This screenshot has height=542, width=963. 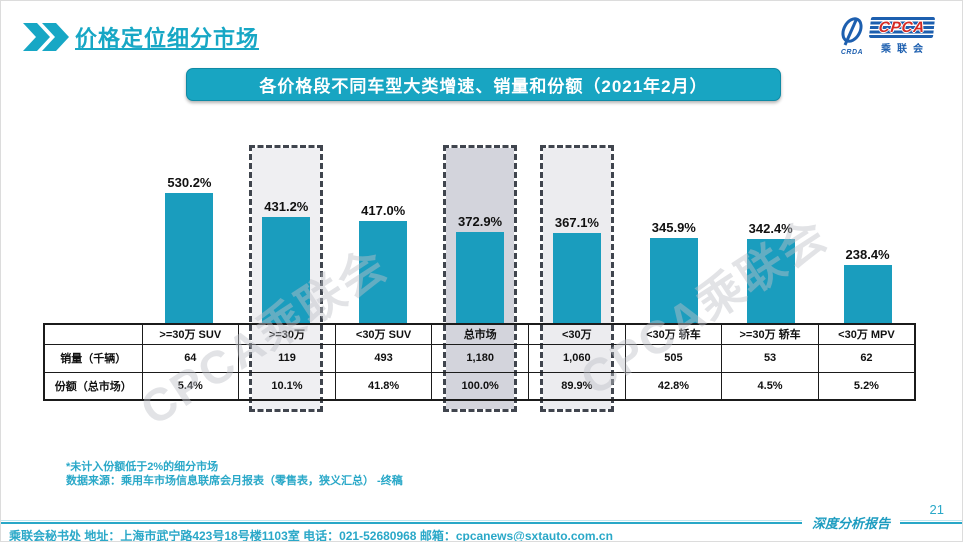 I want to click on slide-header: 价格定位细分市场, so click(x=140, y=37).